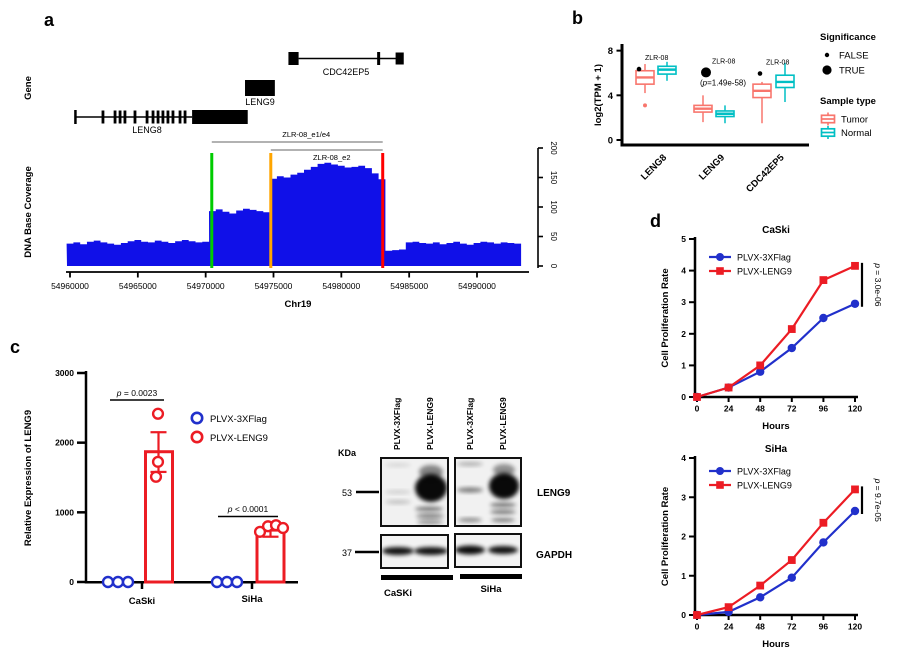 The width and height of the screenshot is (899, 654). I want to click on chr19-axis-tick-label: 54975000, so click(274, 286).